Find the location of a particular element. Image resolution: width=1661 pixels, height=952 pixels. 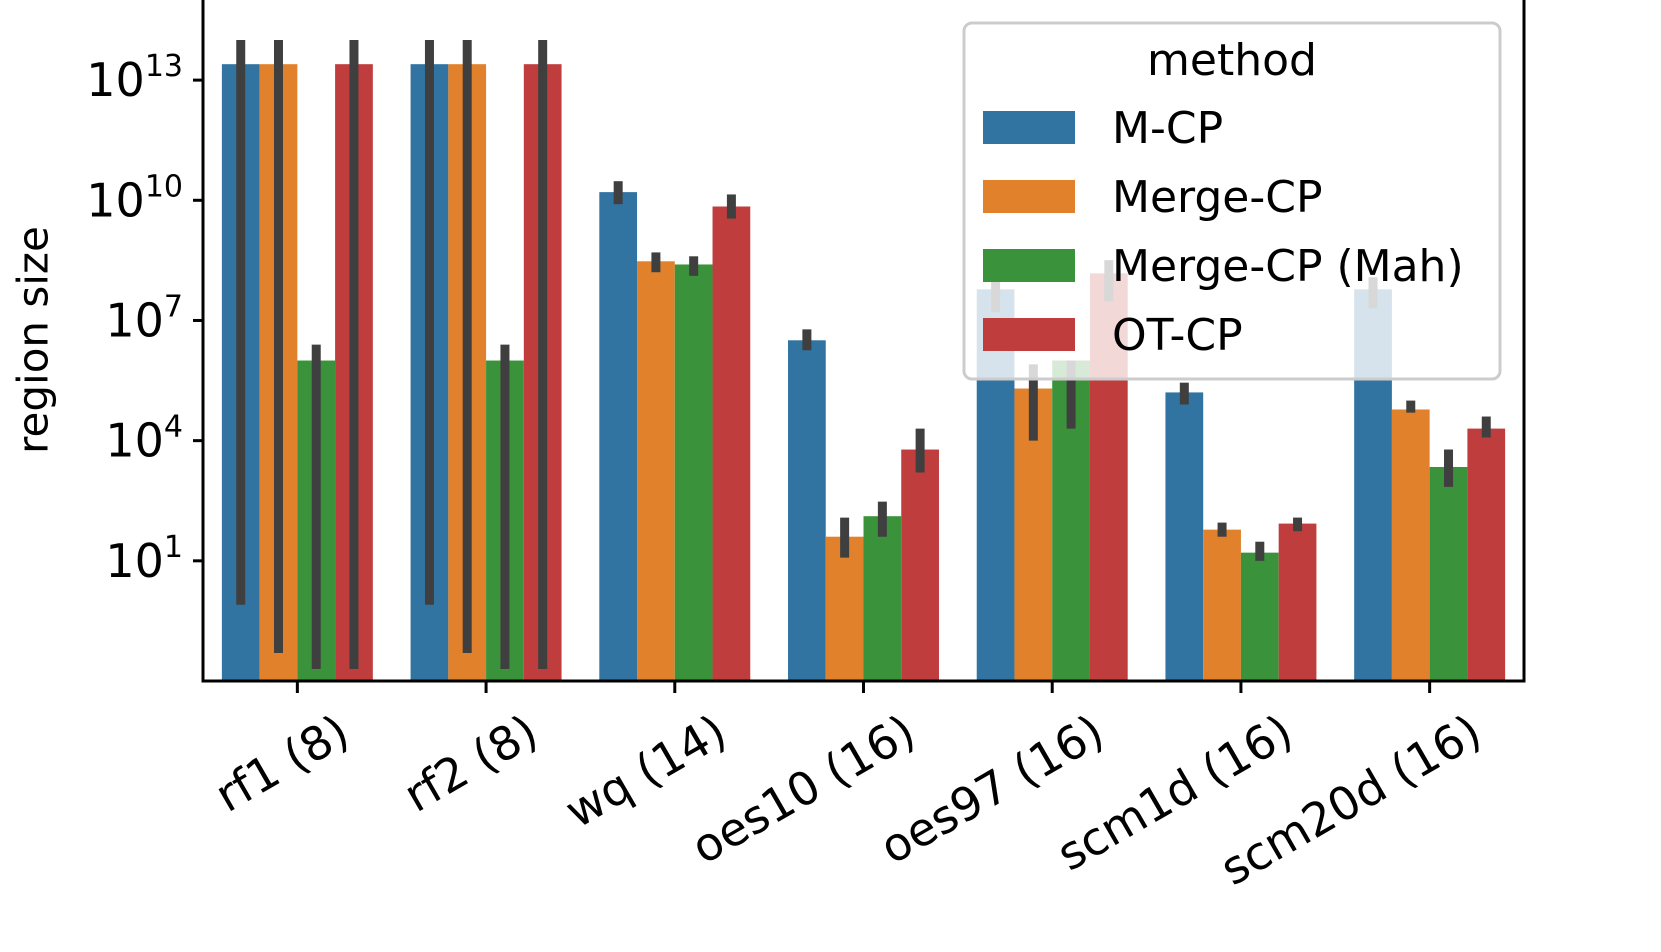

legend: method M-CP Merge-CP Merge-CP (Mah) OT-CP is located at coordinates (1232, 201).